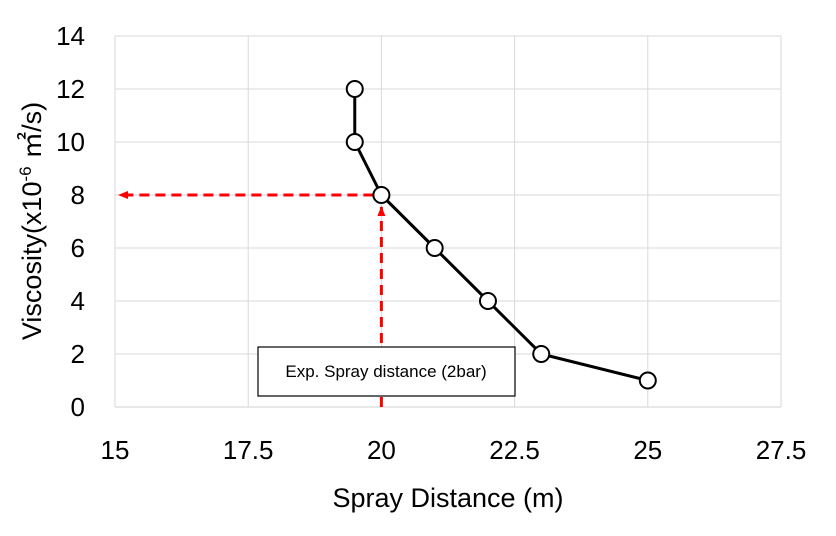 The image size is (836, 536). I want to click on x-tick-label: 20, so click(381, 450).